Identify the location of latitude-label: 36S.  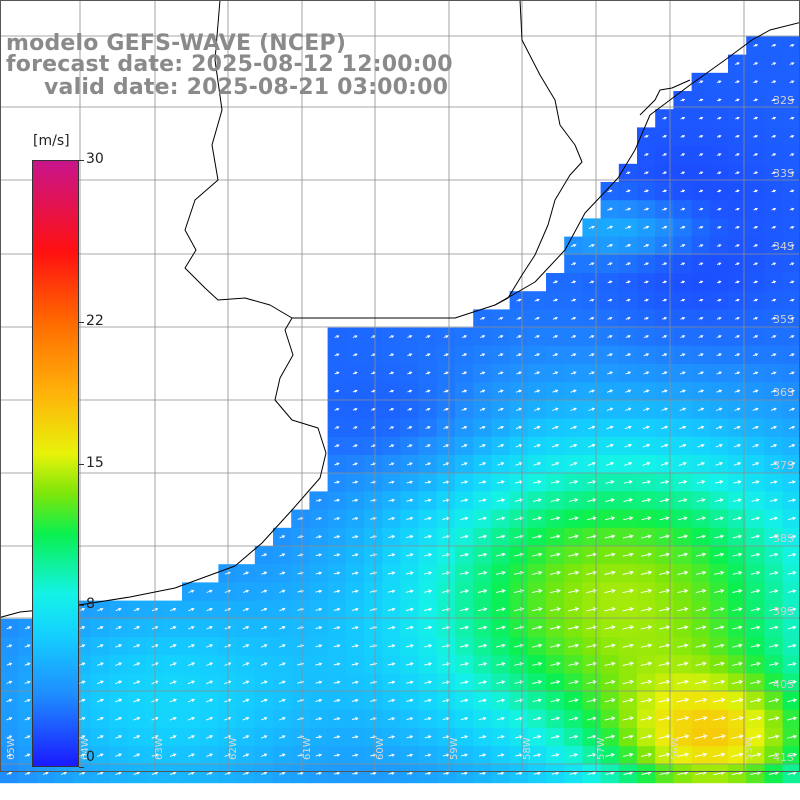
(783, 392).